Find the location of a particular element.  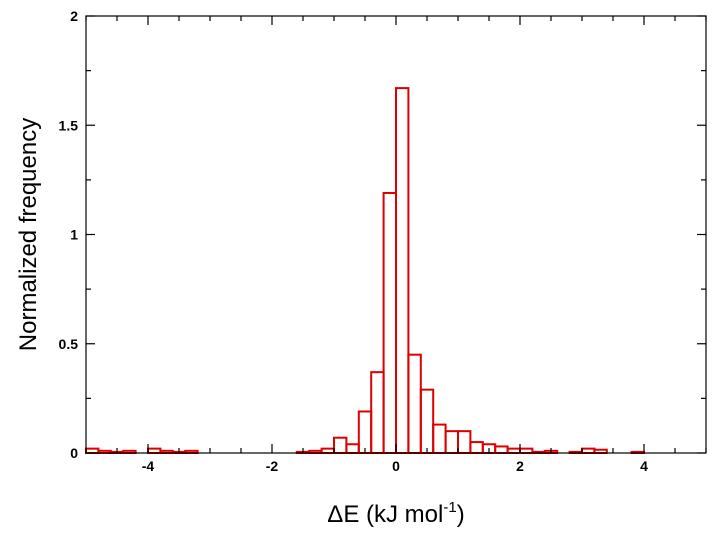

x-axis-title-symbol: ΔE is located at coordinates (343, 514).